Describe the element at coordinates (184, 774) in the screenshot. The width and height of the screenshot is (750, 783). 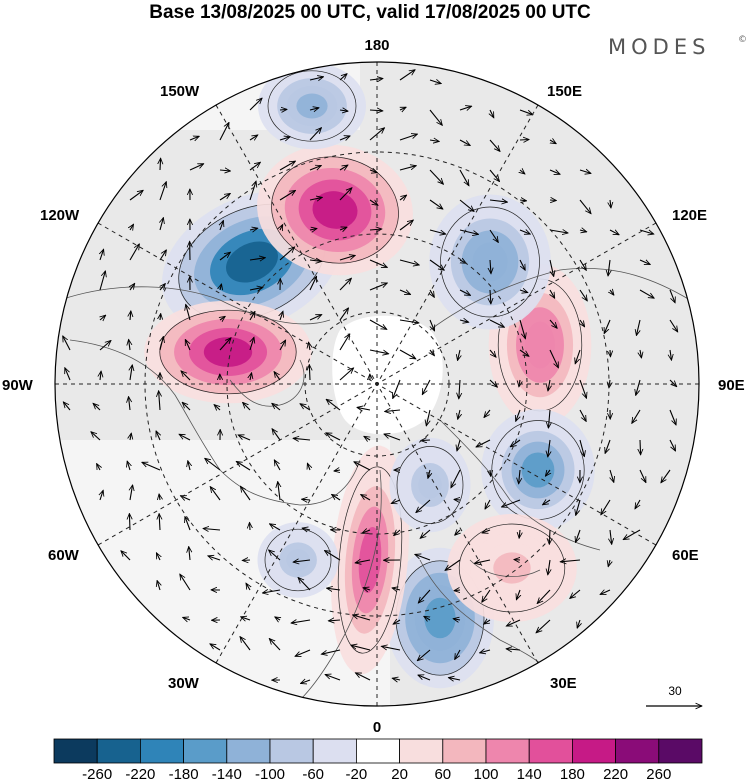
I see `colorbar-tick-label: -180` at that location.